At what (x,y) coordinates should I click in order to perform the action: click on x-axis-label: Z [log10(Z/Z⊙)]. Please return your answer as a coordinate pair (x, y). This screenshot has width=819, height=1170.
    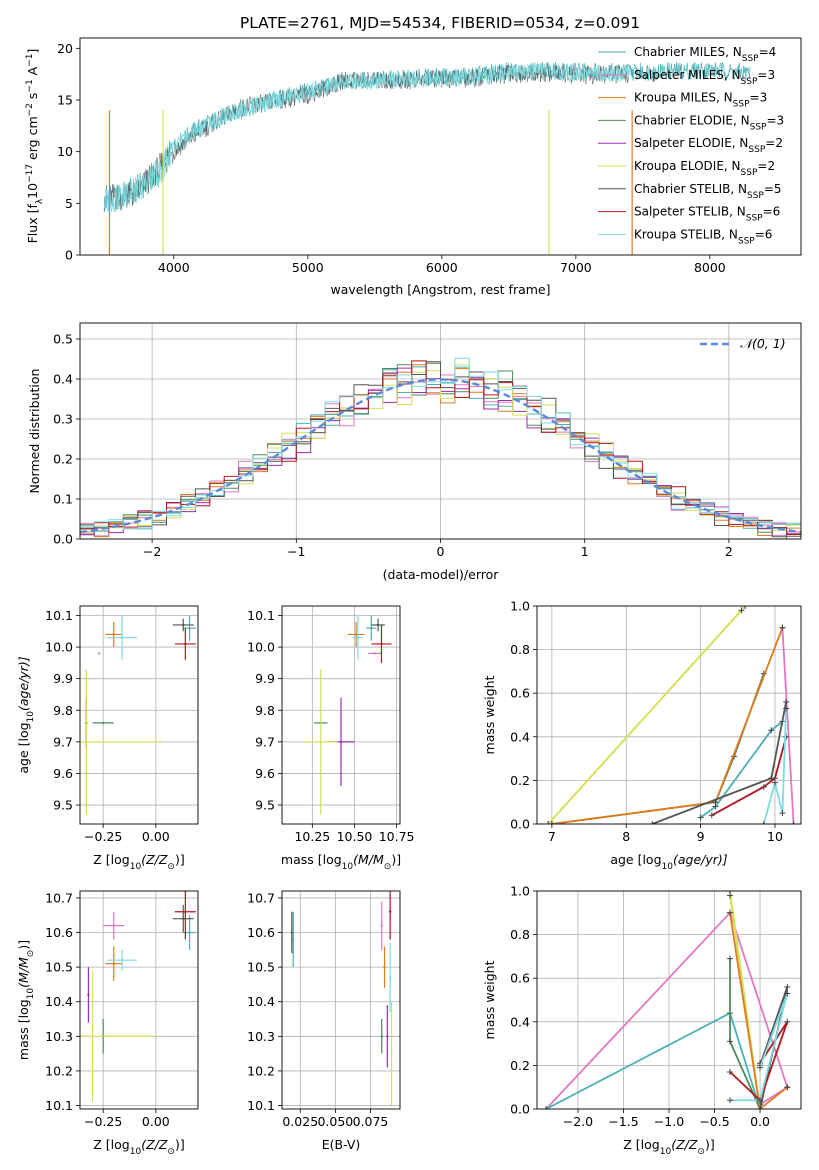
    Looking at the image, I should click on (668, 1147).